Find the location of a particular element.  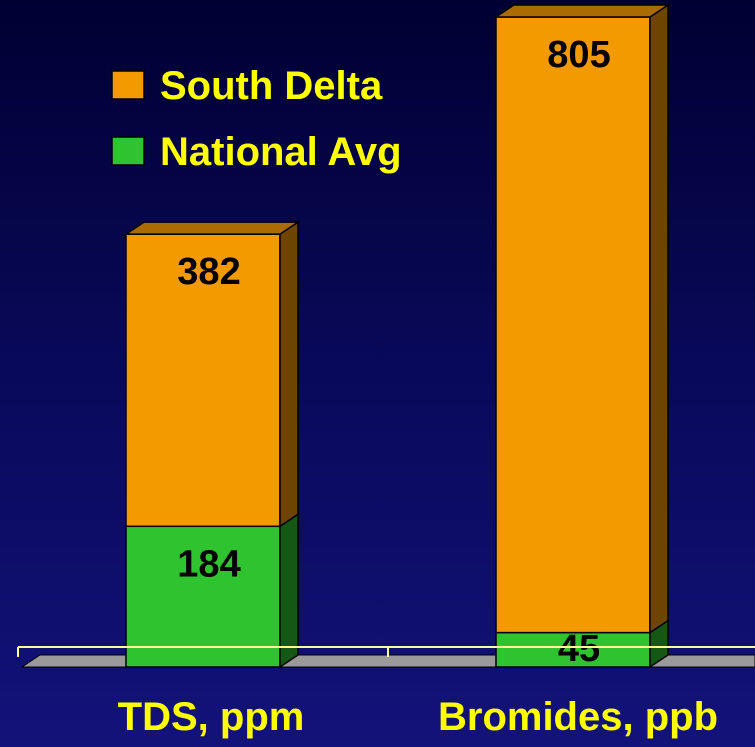

legend-item-national-avg: National Avg is located at coordinates (256, 152).